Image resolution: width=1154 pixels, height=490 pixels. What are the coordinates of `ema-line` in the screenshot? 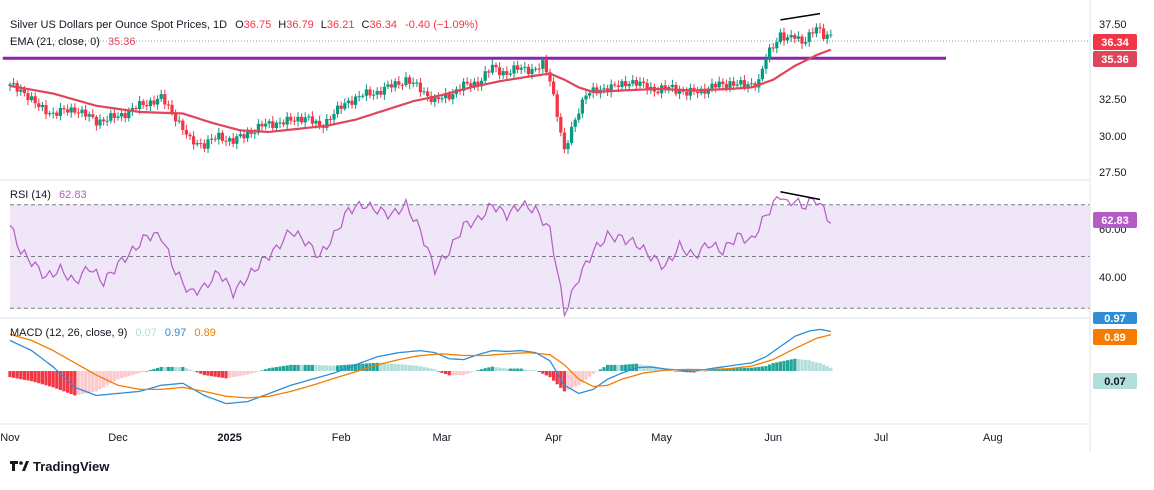 It's located at (420, 91).